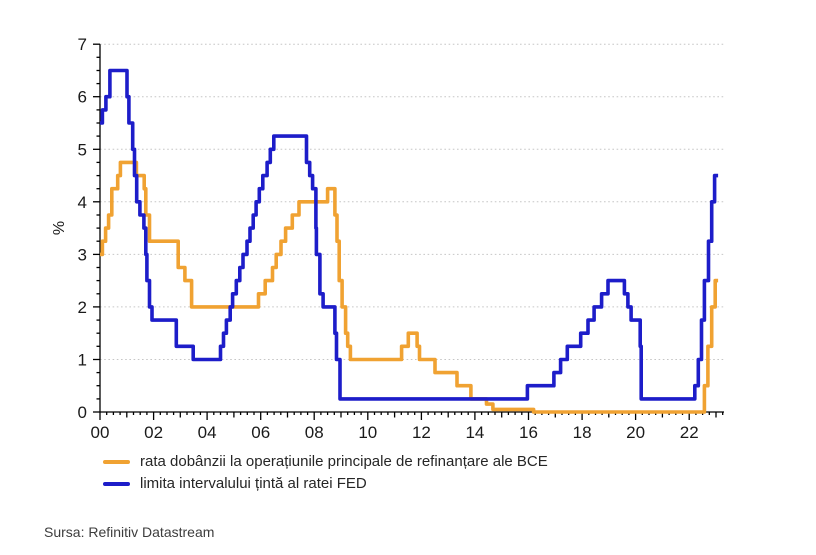 This screenshot has height=555, width=816. I want to click on svg-text: 0, so click(82, 412).